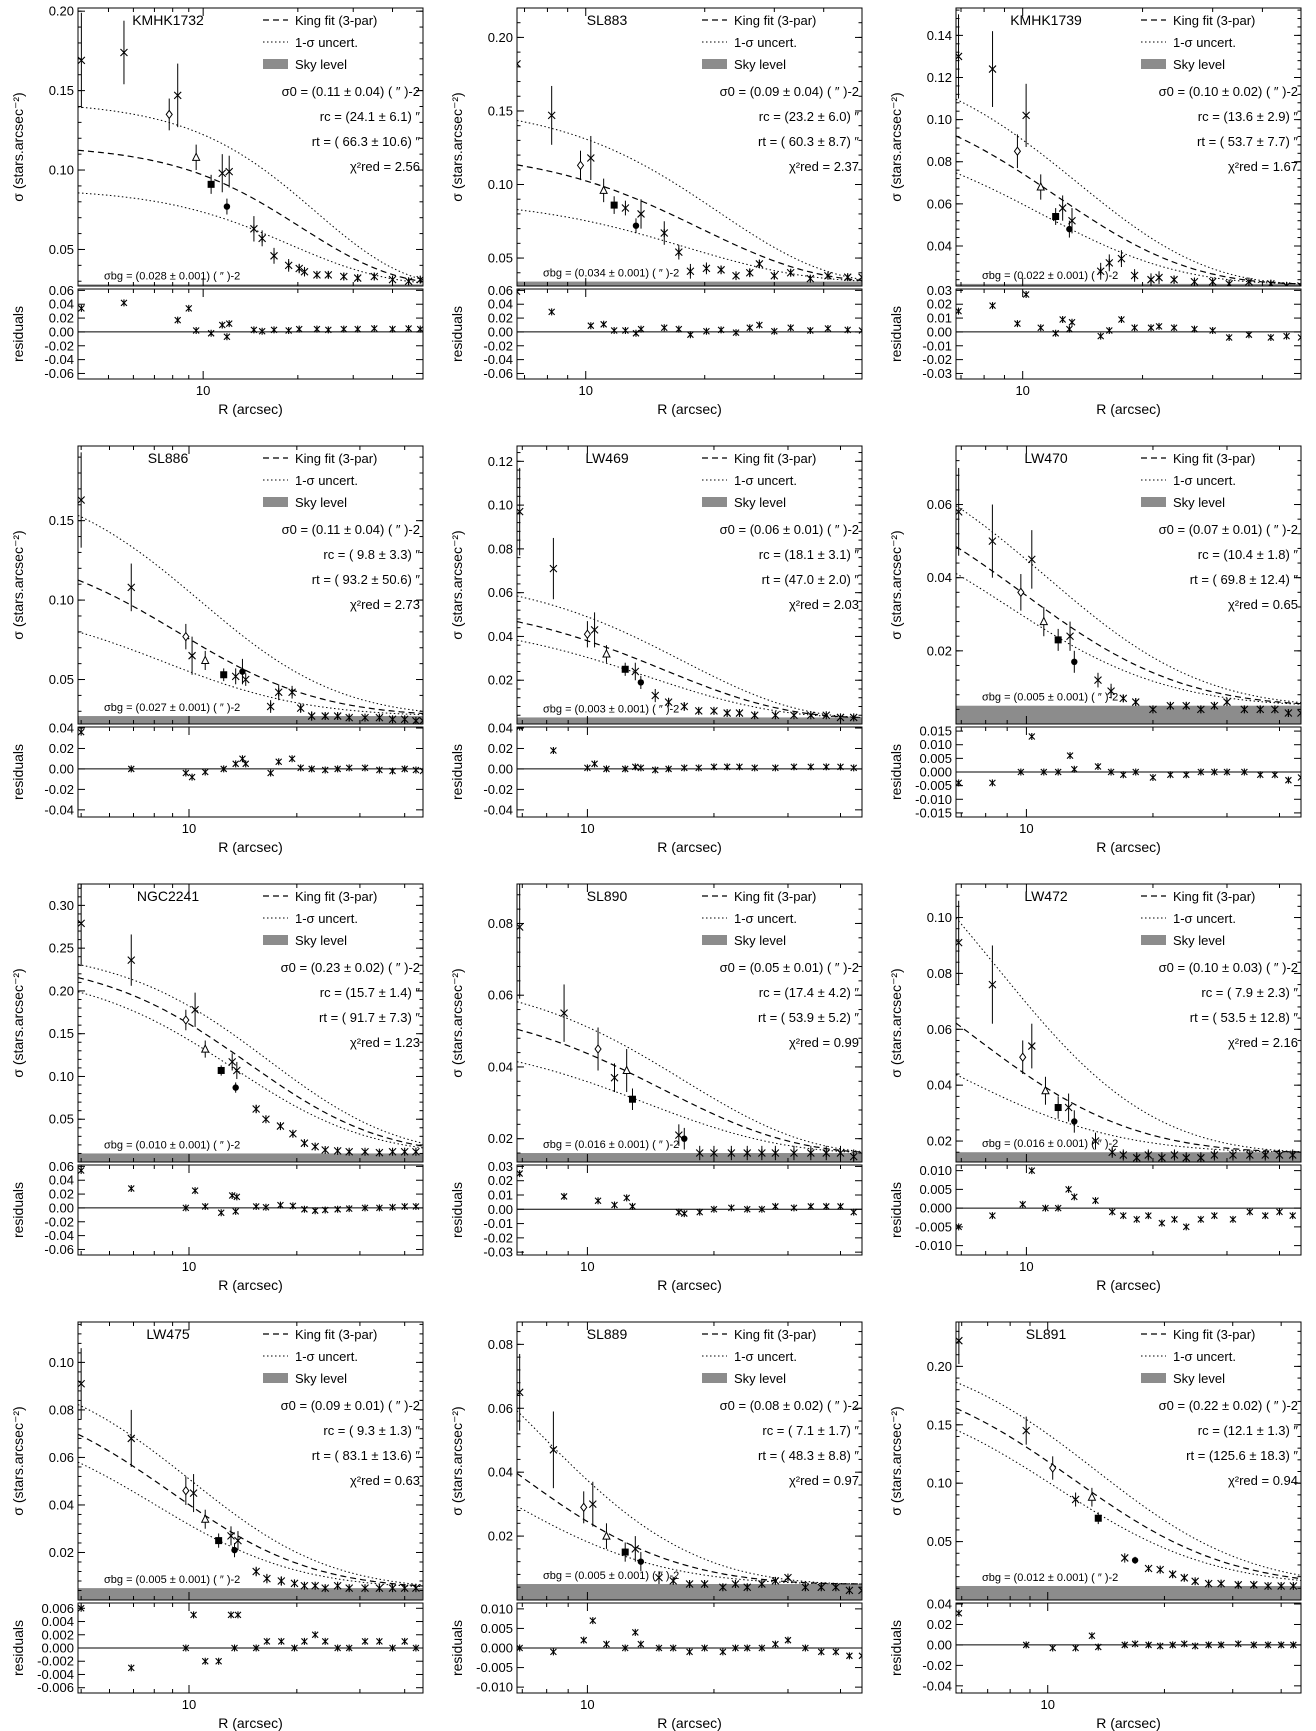 The image size is (1316, 1731). Describe the element at coordinates (500, 592) in the screenshot. I see `y-tick-label: 0.06` at that location.